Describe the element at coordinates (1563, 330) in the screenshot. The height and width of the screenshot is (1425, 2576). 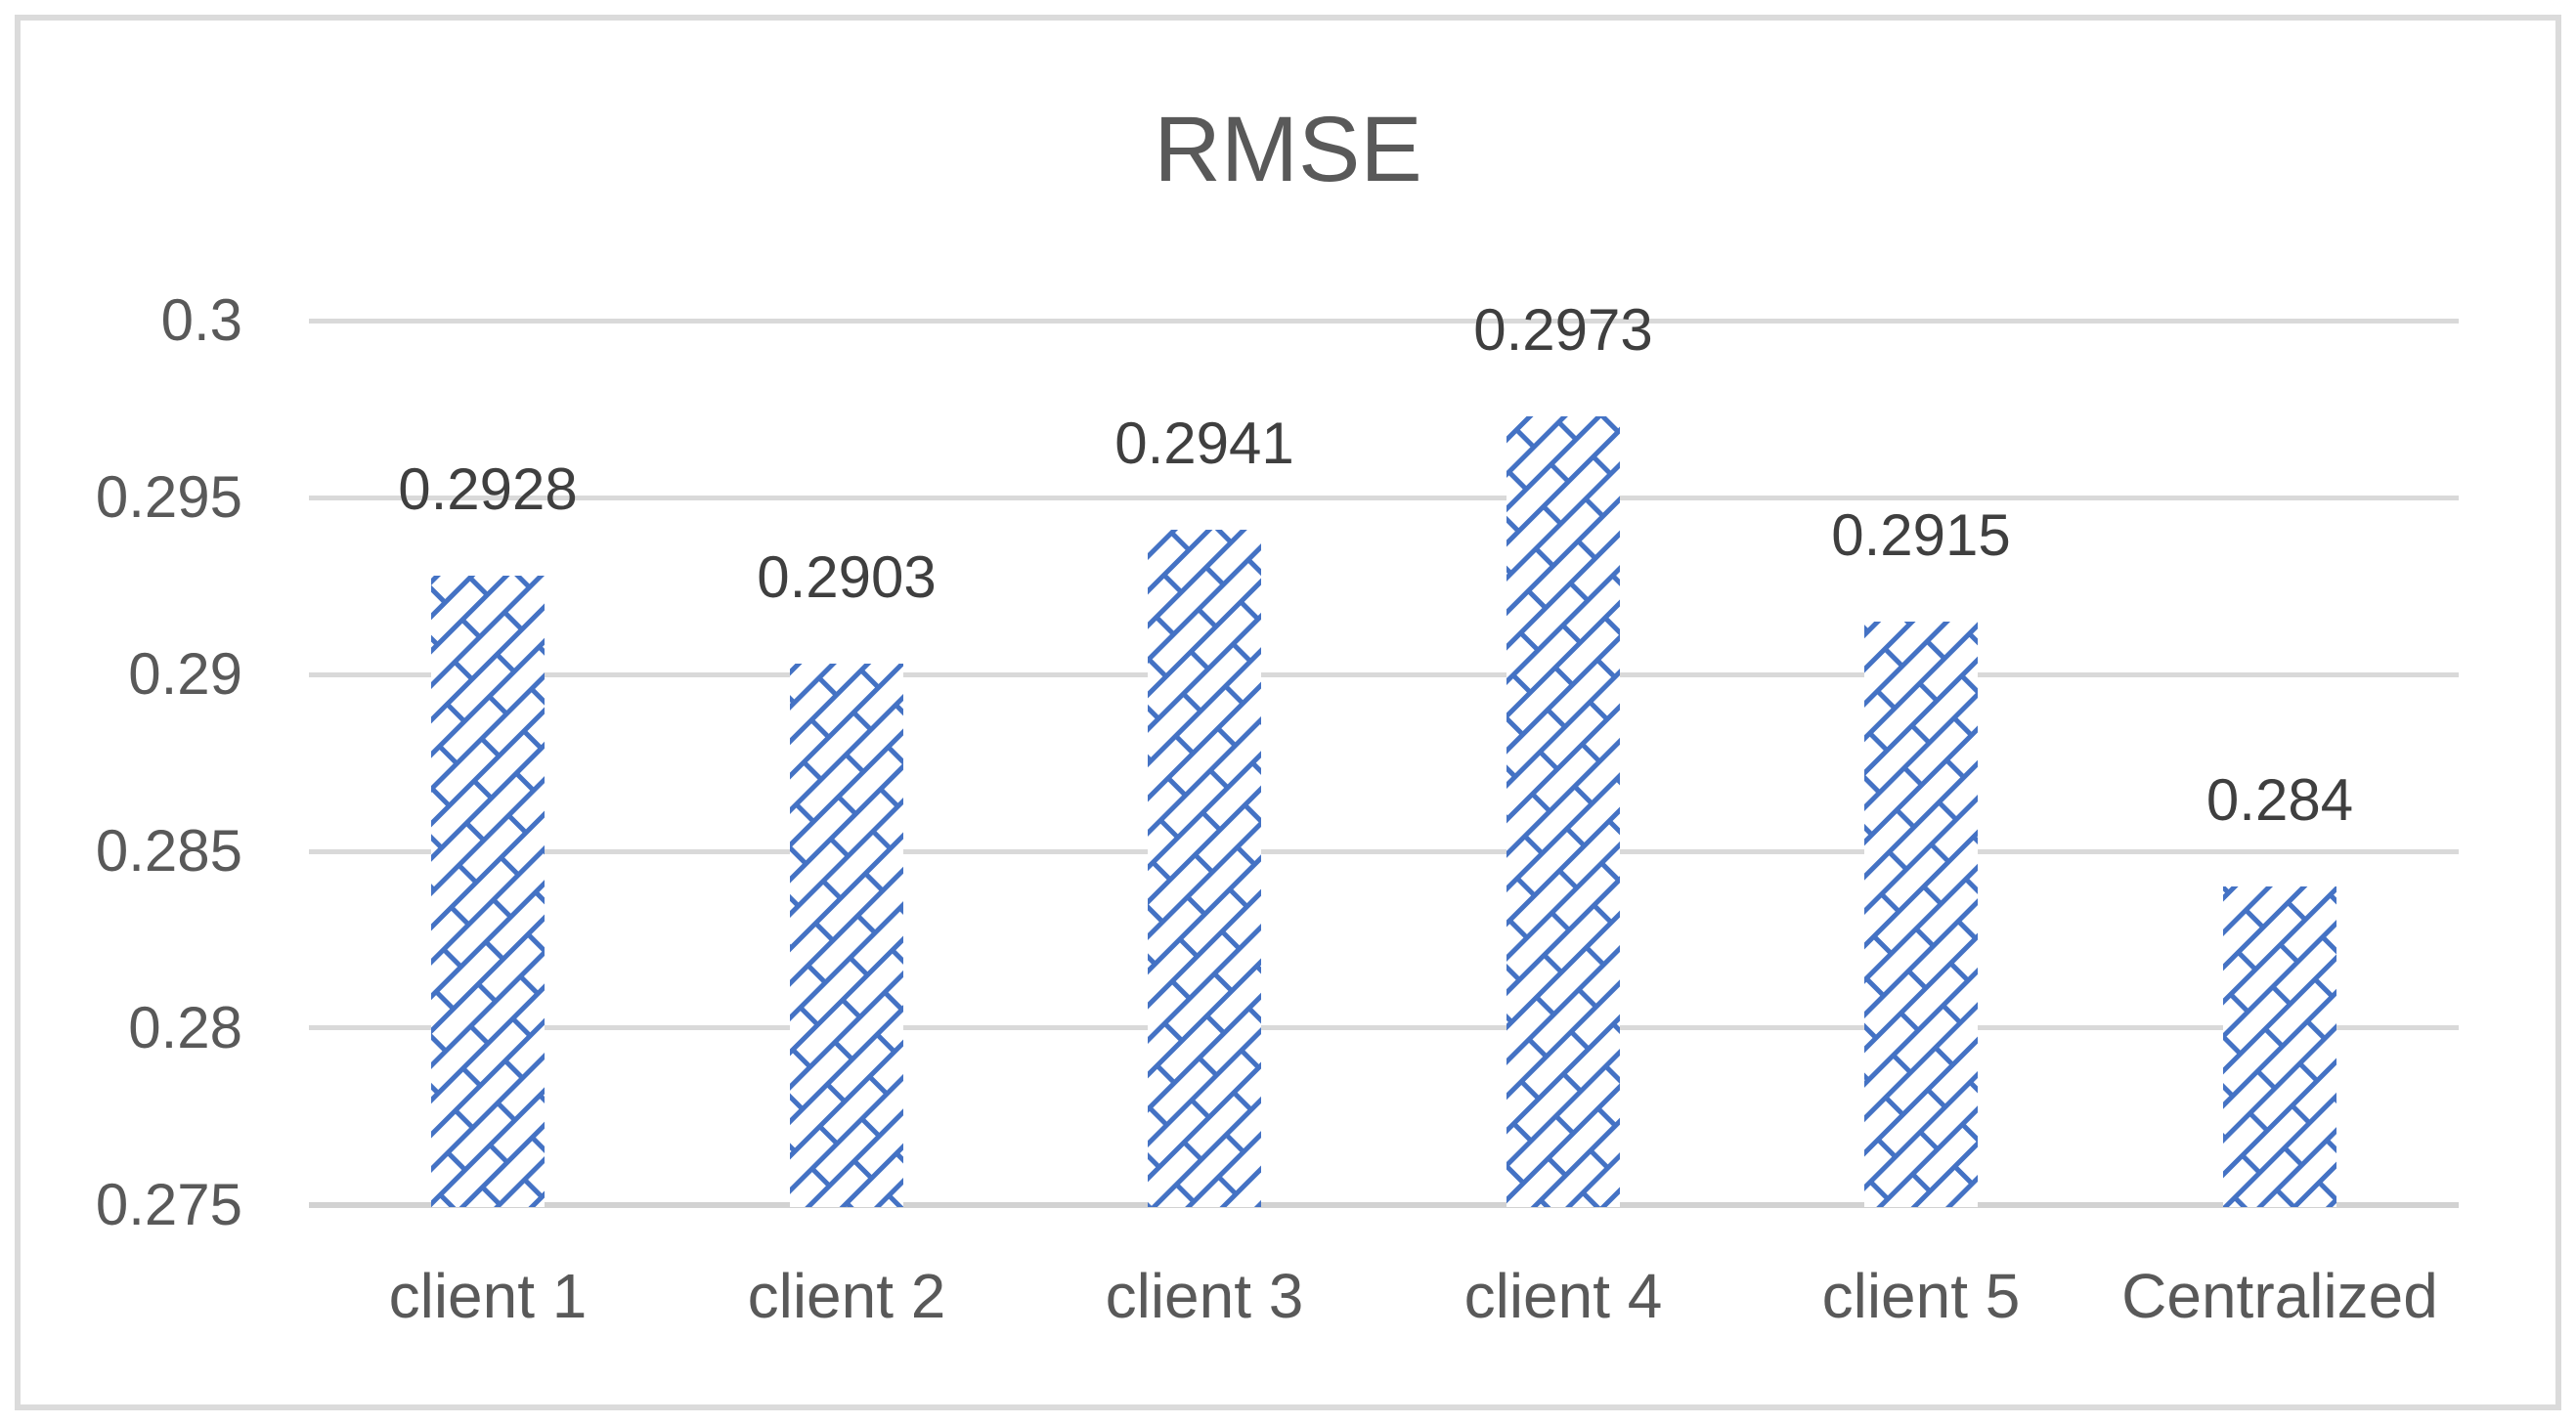
I see `bar-data-label: 0.2973` at that location.